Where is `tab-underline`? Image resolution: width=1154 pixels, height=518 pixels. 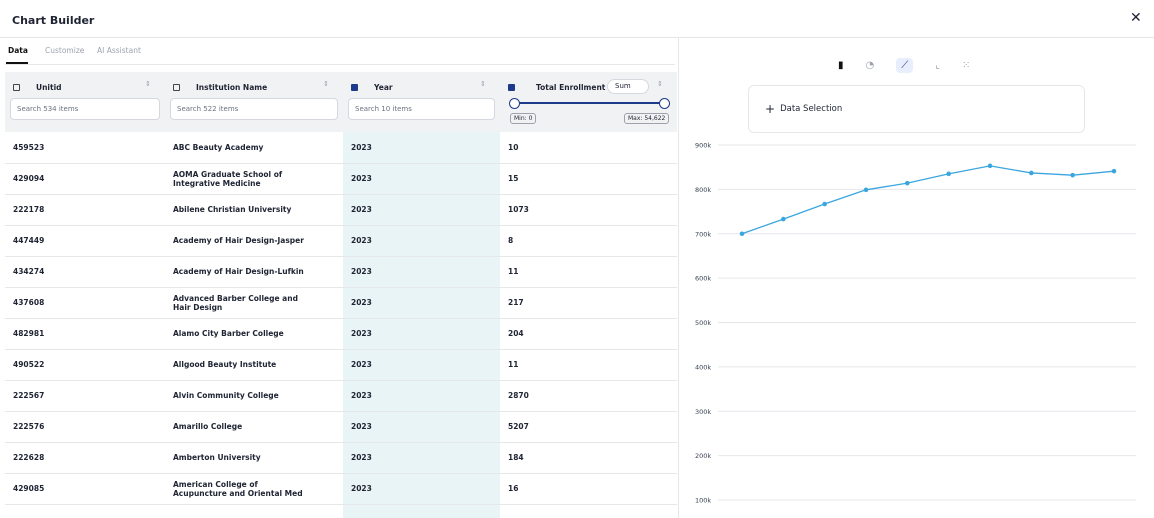 tab-underline is located at coordinates (340, 64).